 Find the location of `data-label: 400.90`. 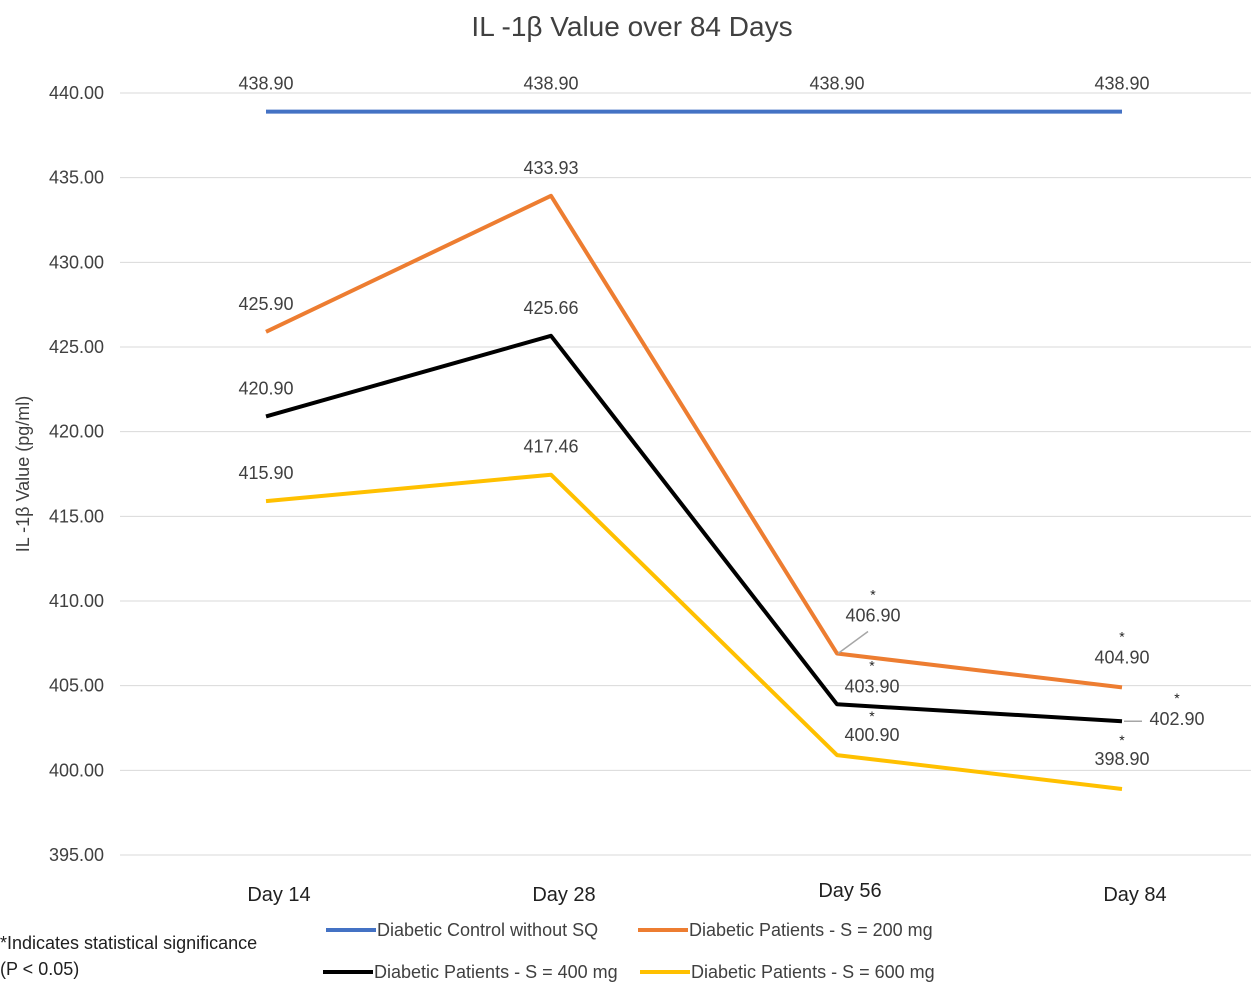

data-label: 400.90 is located at coordinates (871, 735).